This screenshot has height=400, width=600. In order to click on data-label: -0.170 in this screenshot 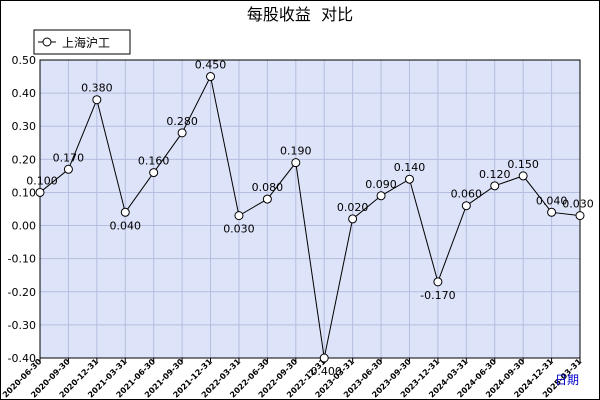, I will do `click(437, 295)`.